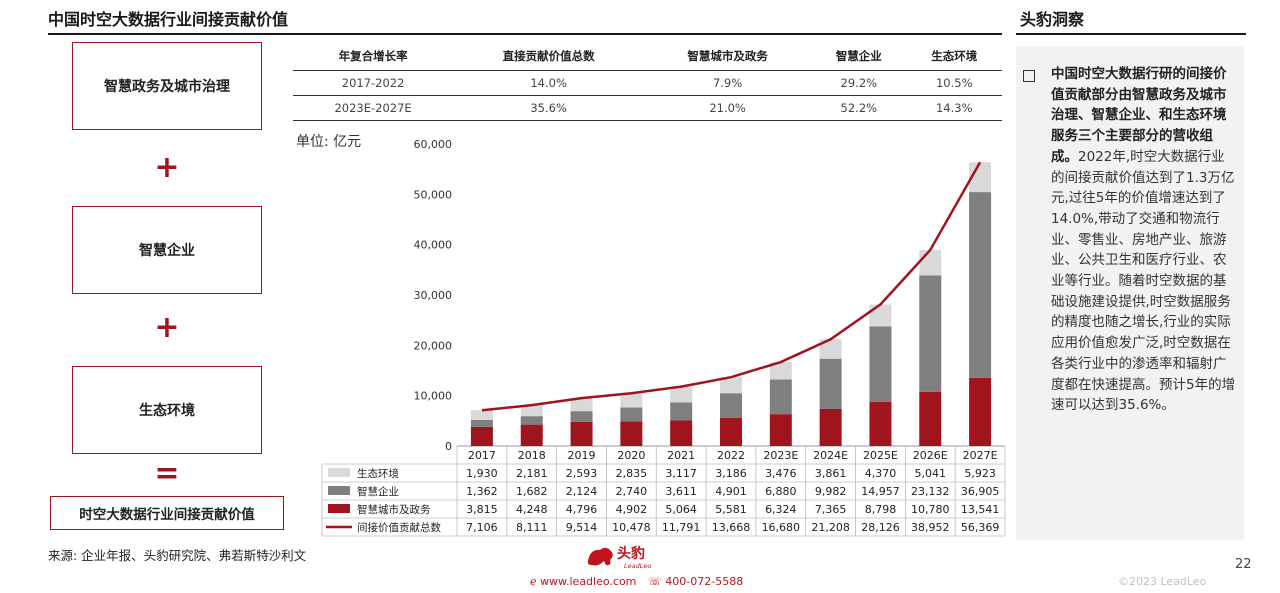 Image resolution: width=1280 pixels, height=593 pixels. What do you see at coordinates (549, 56) in the screenshot?
I see `cagr-header-cell: 直接贡献价值总数` at bounding box center [549, 56].